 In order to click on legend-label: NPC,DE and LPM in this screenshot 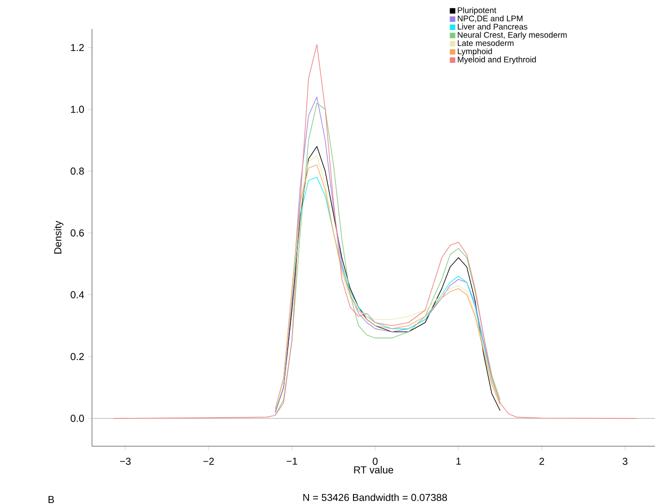, I will do `click(490, 18)`.